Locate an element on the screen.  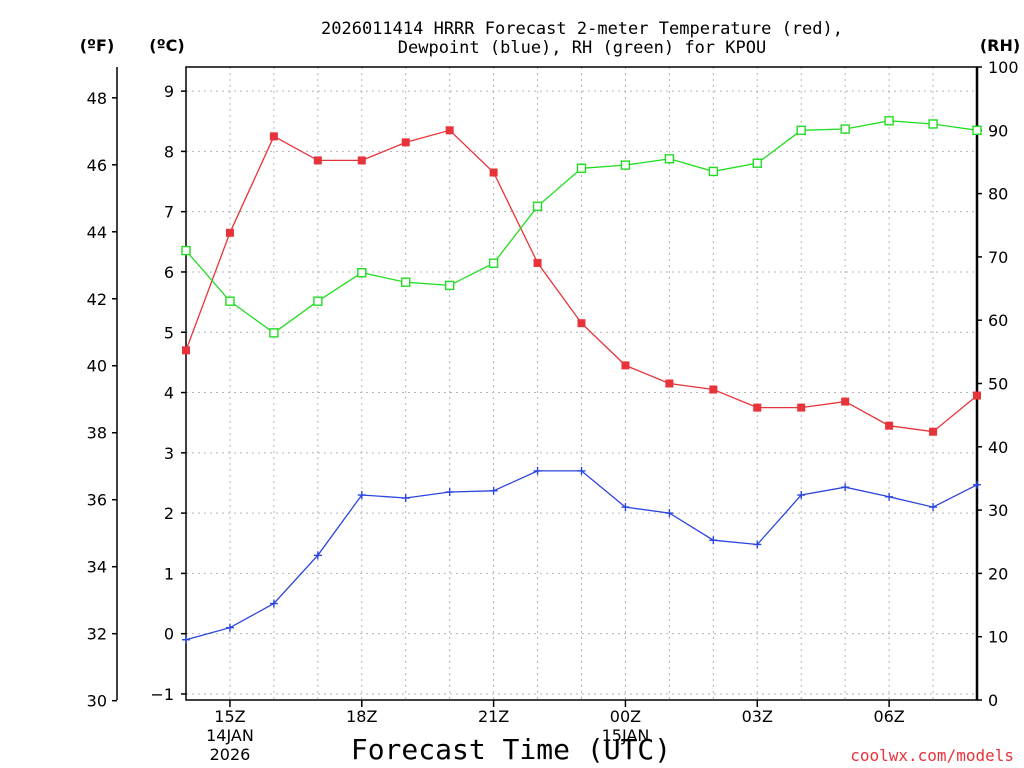
celsius-tick-label: 4 is located at coordinates (169, 393).